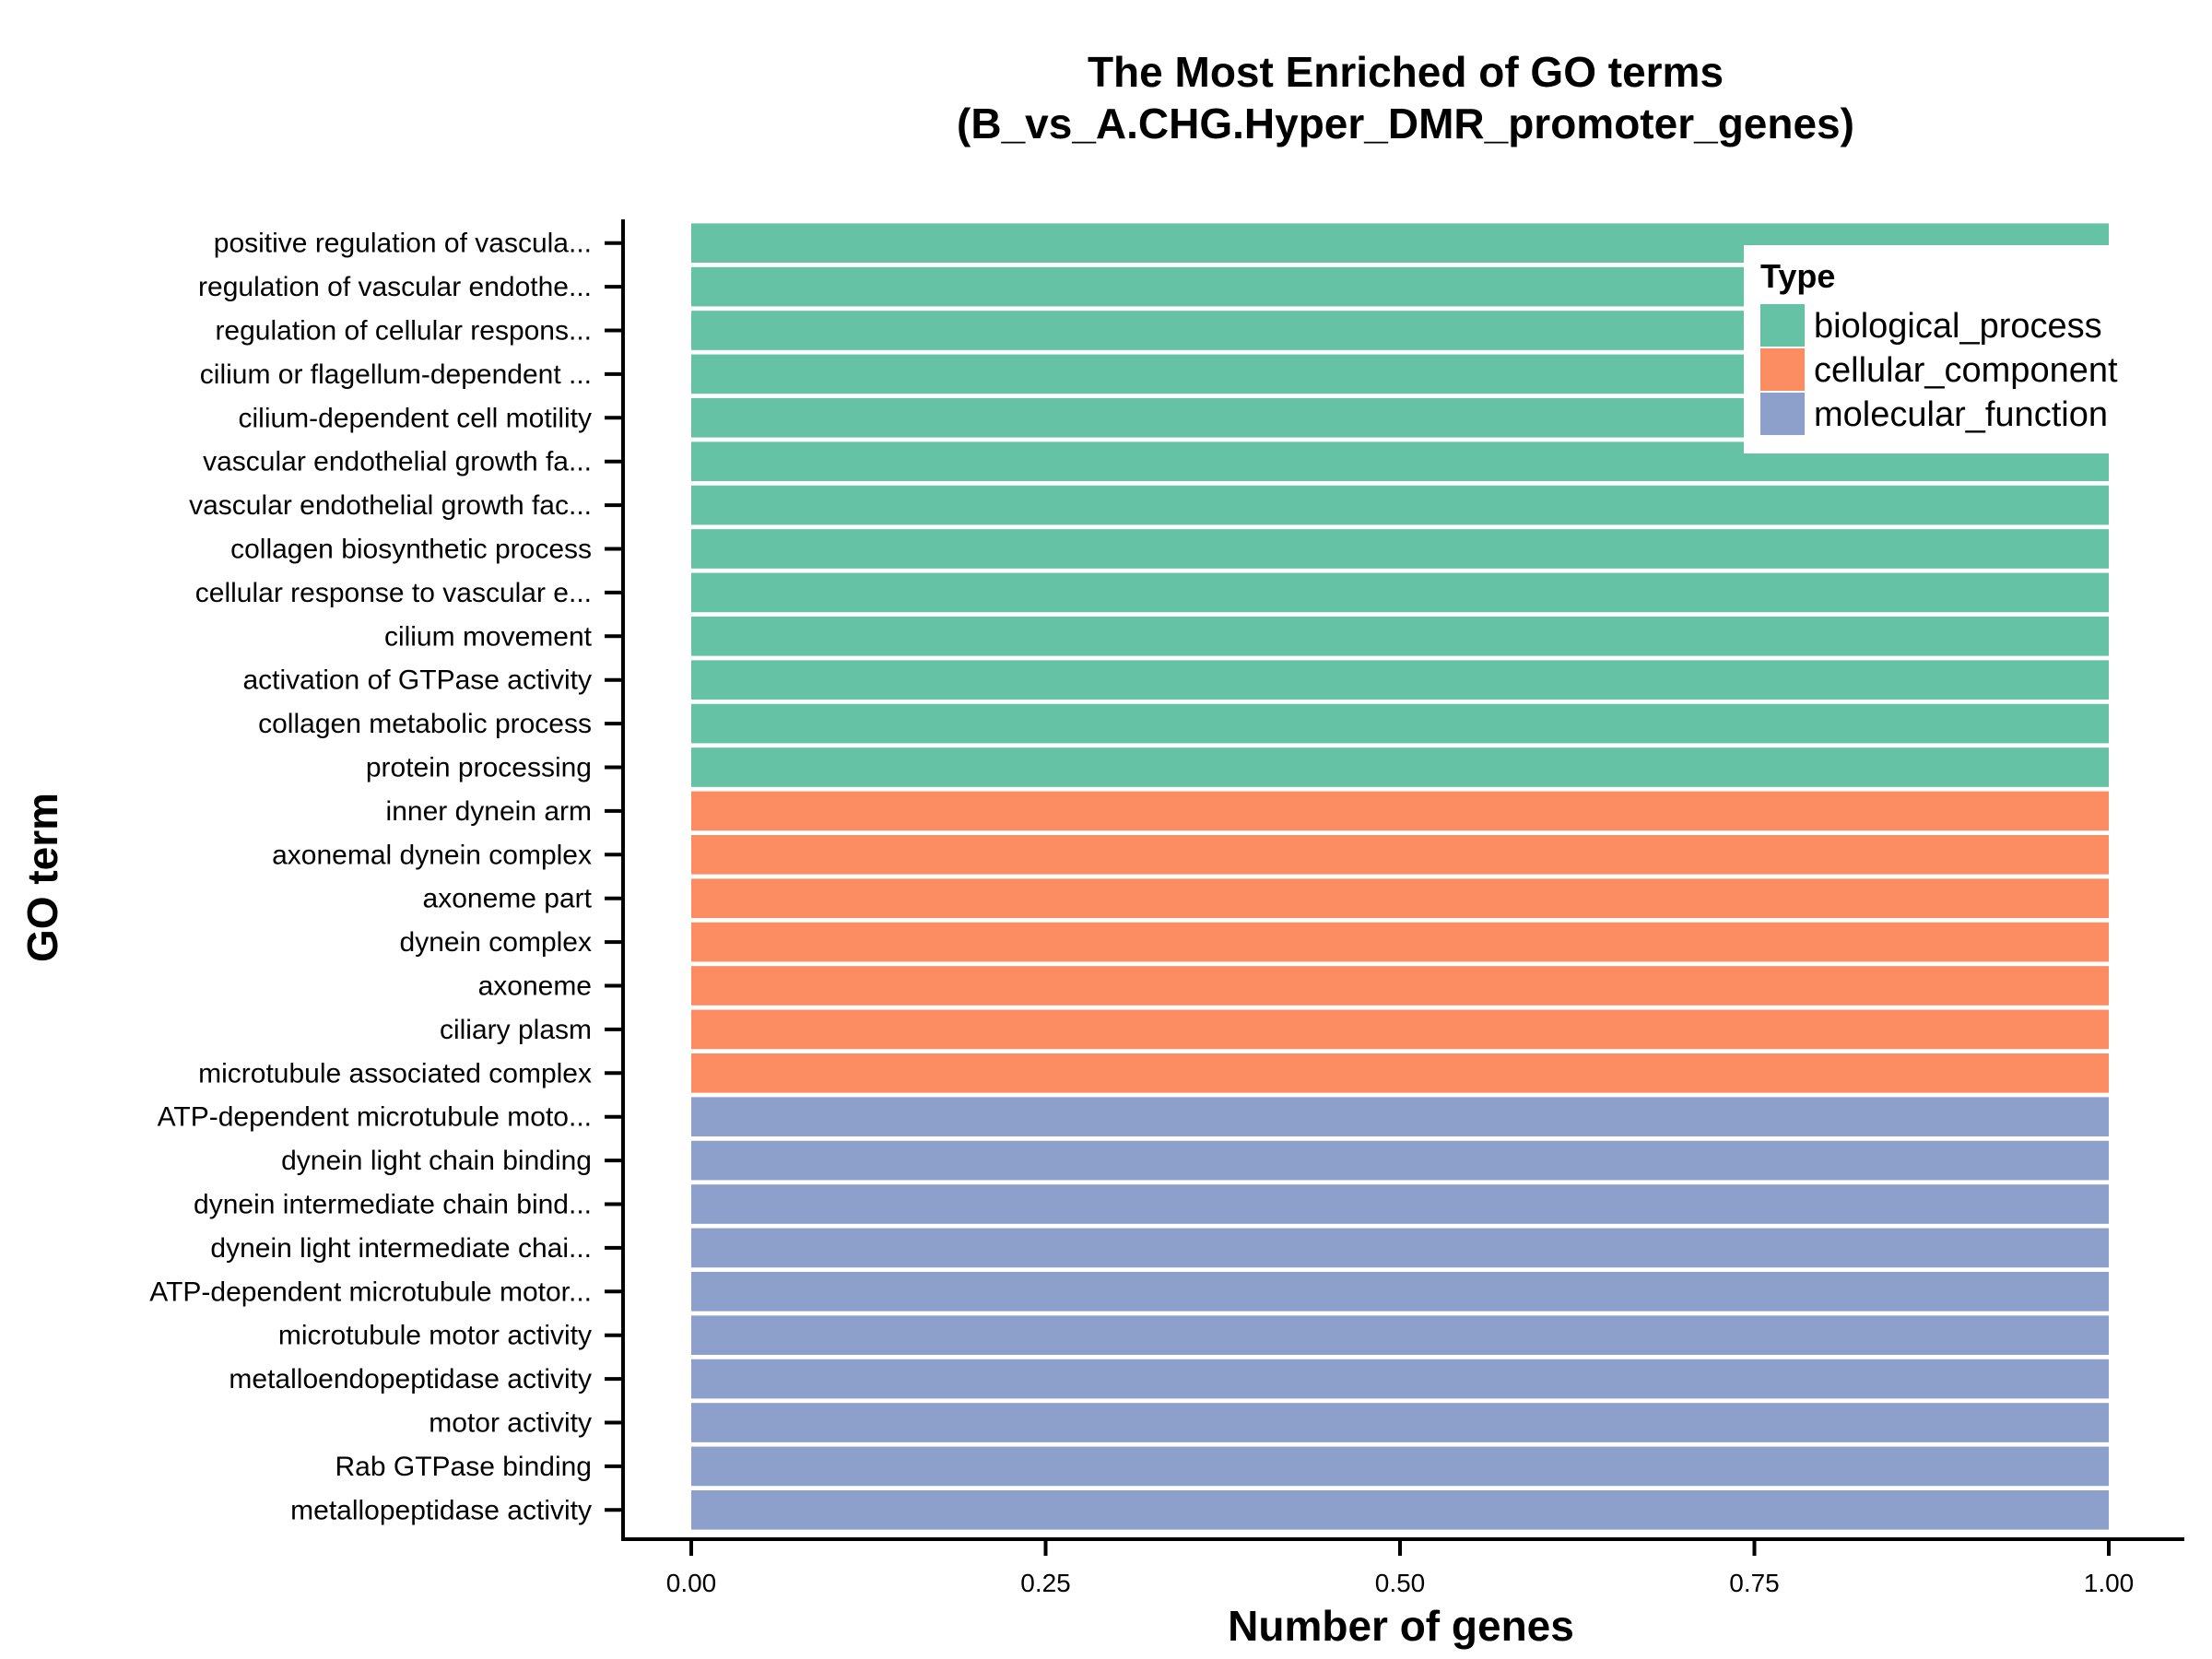  I want to click on y-tick-label: axoneme, so click(535, 986).